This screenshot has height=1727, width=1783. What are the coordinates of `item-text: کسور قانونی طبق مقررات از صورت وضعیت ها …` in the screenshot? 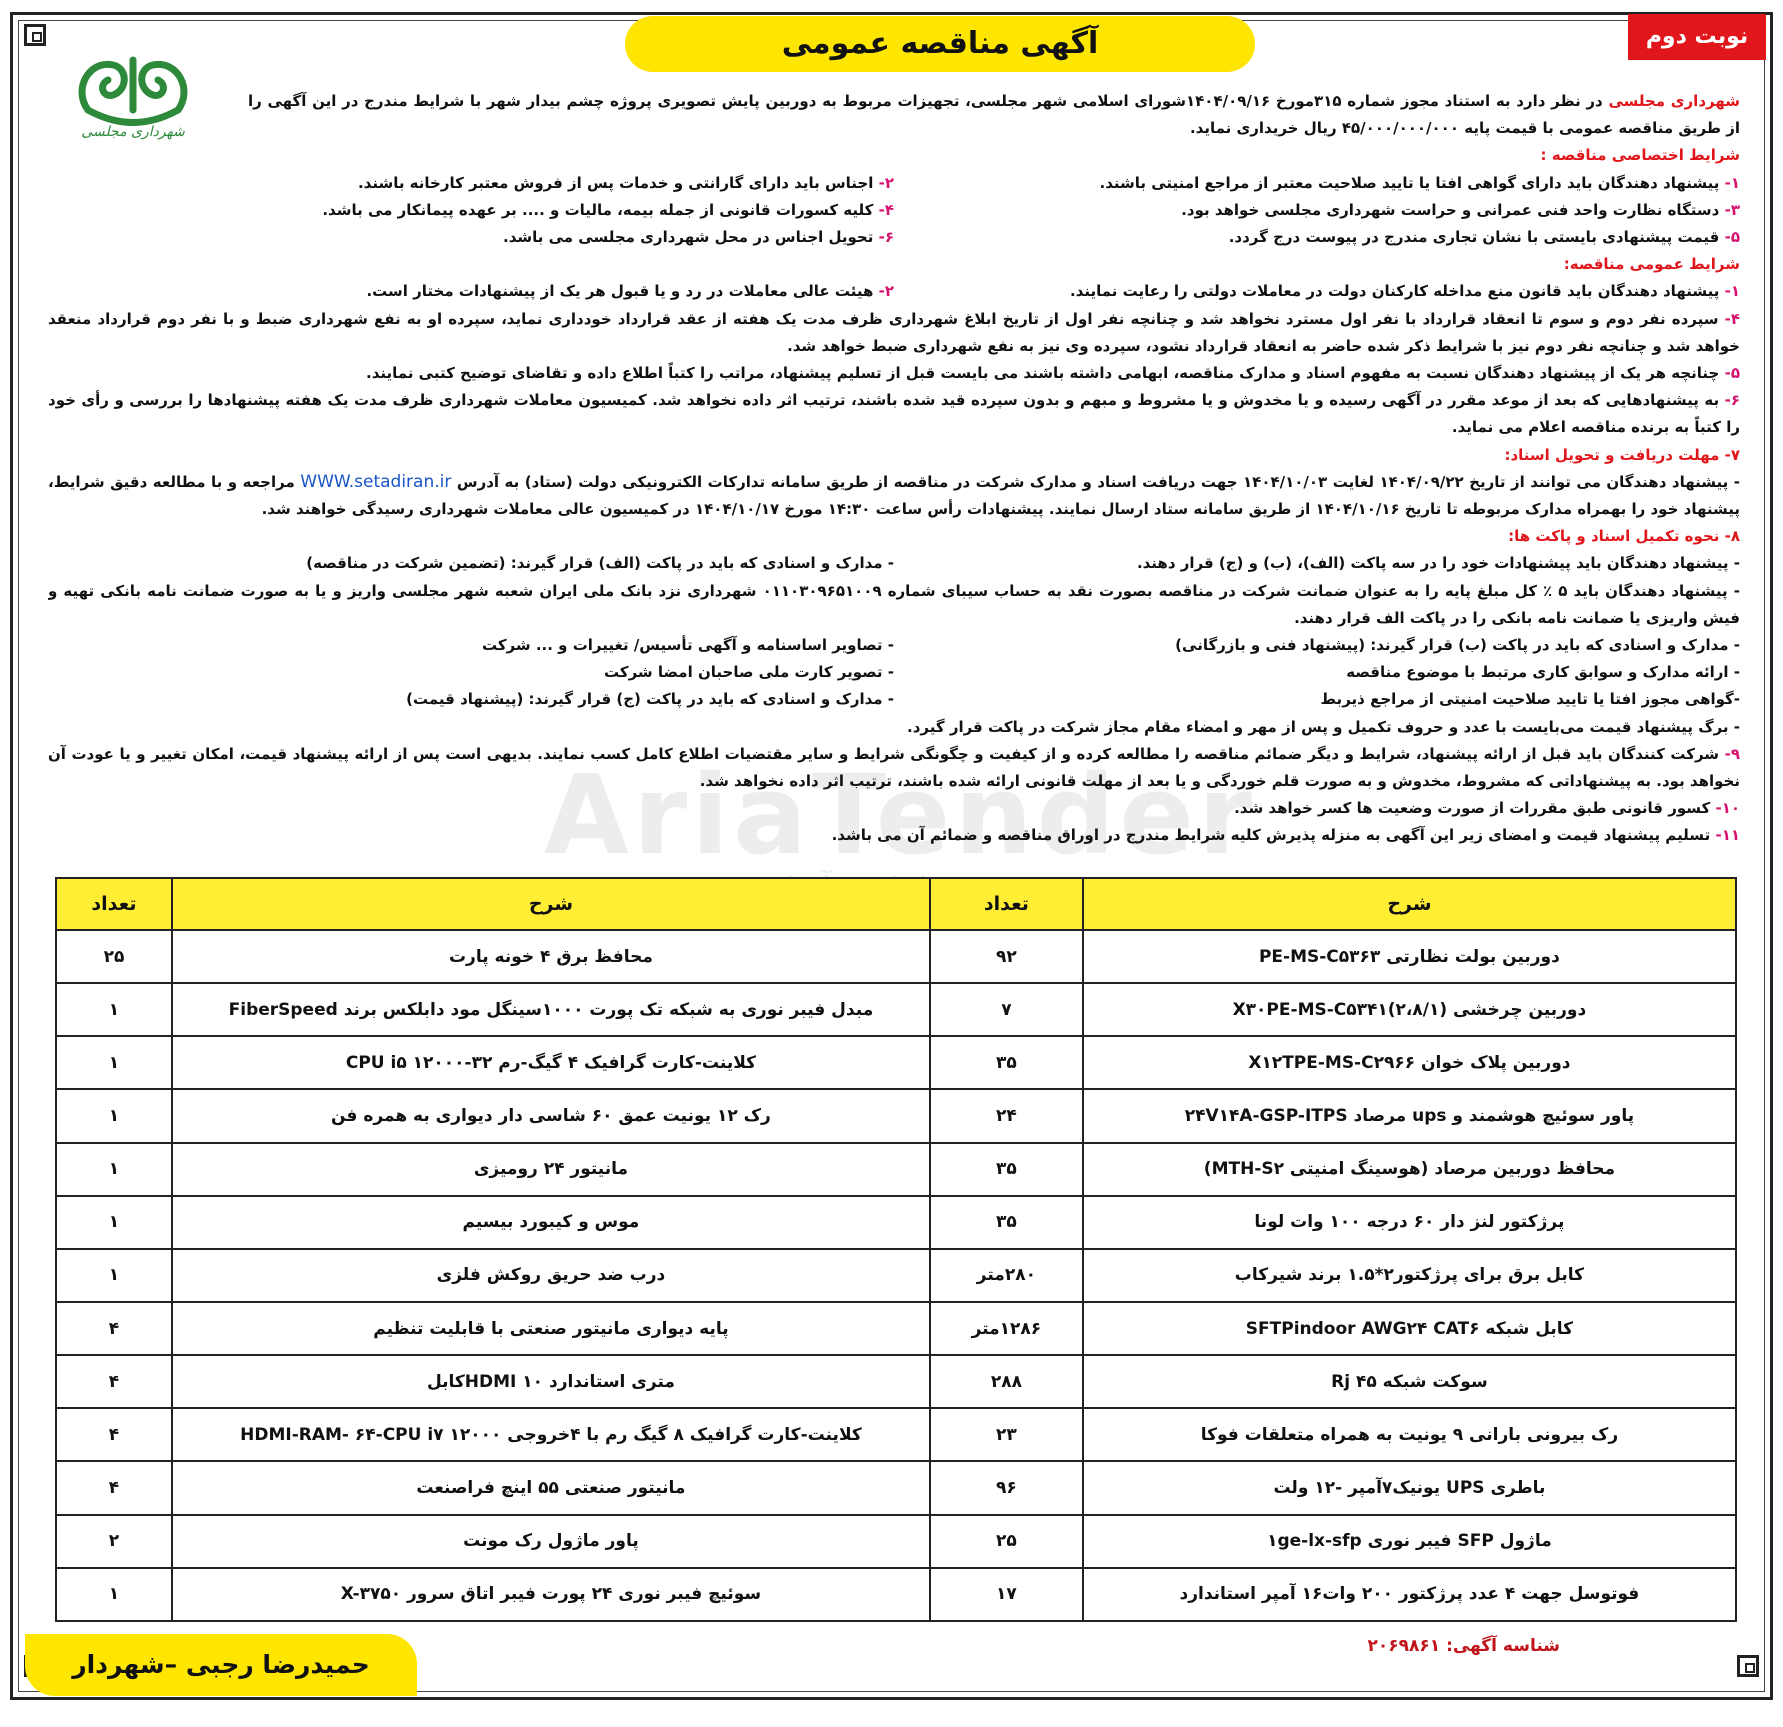 It's located at (1472, 808).